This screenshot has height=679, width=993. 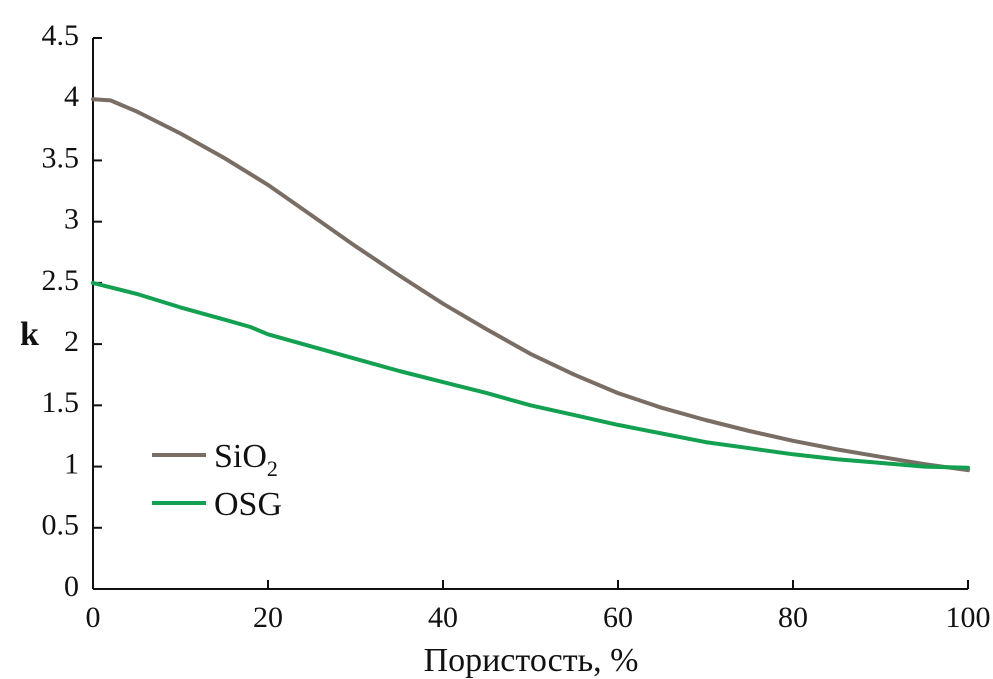 What do you see at coordinates (71, 341) in the screenshot?
I see `y-tick-label: 2` at bounding box center [71, 341].